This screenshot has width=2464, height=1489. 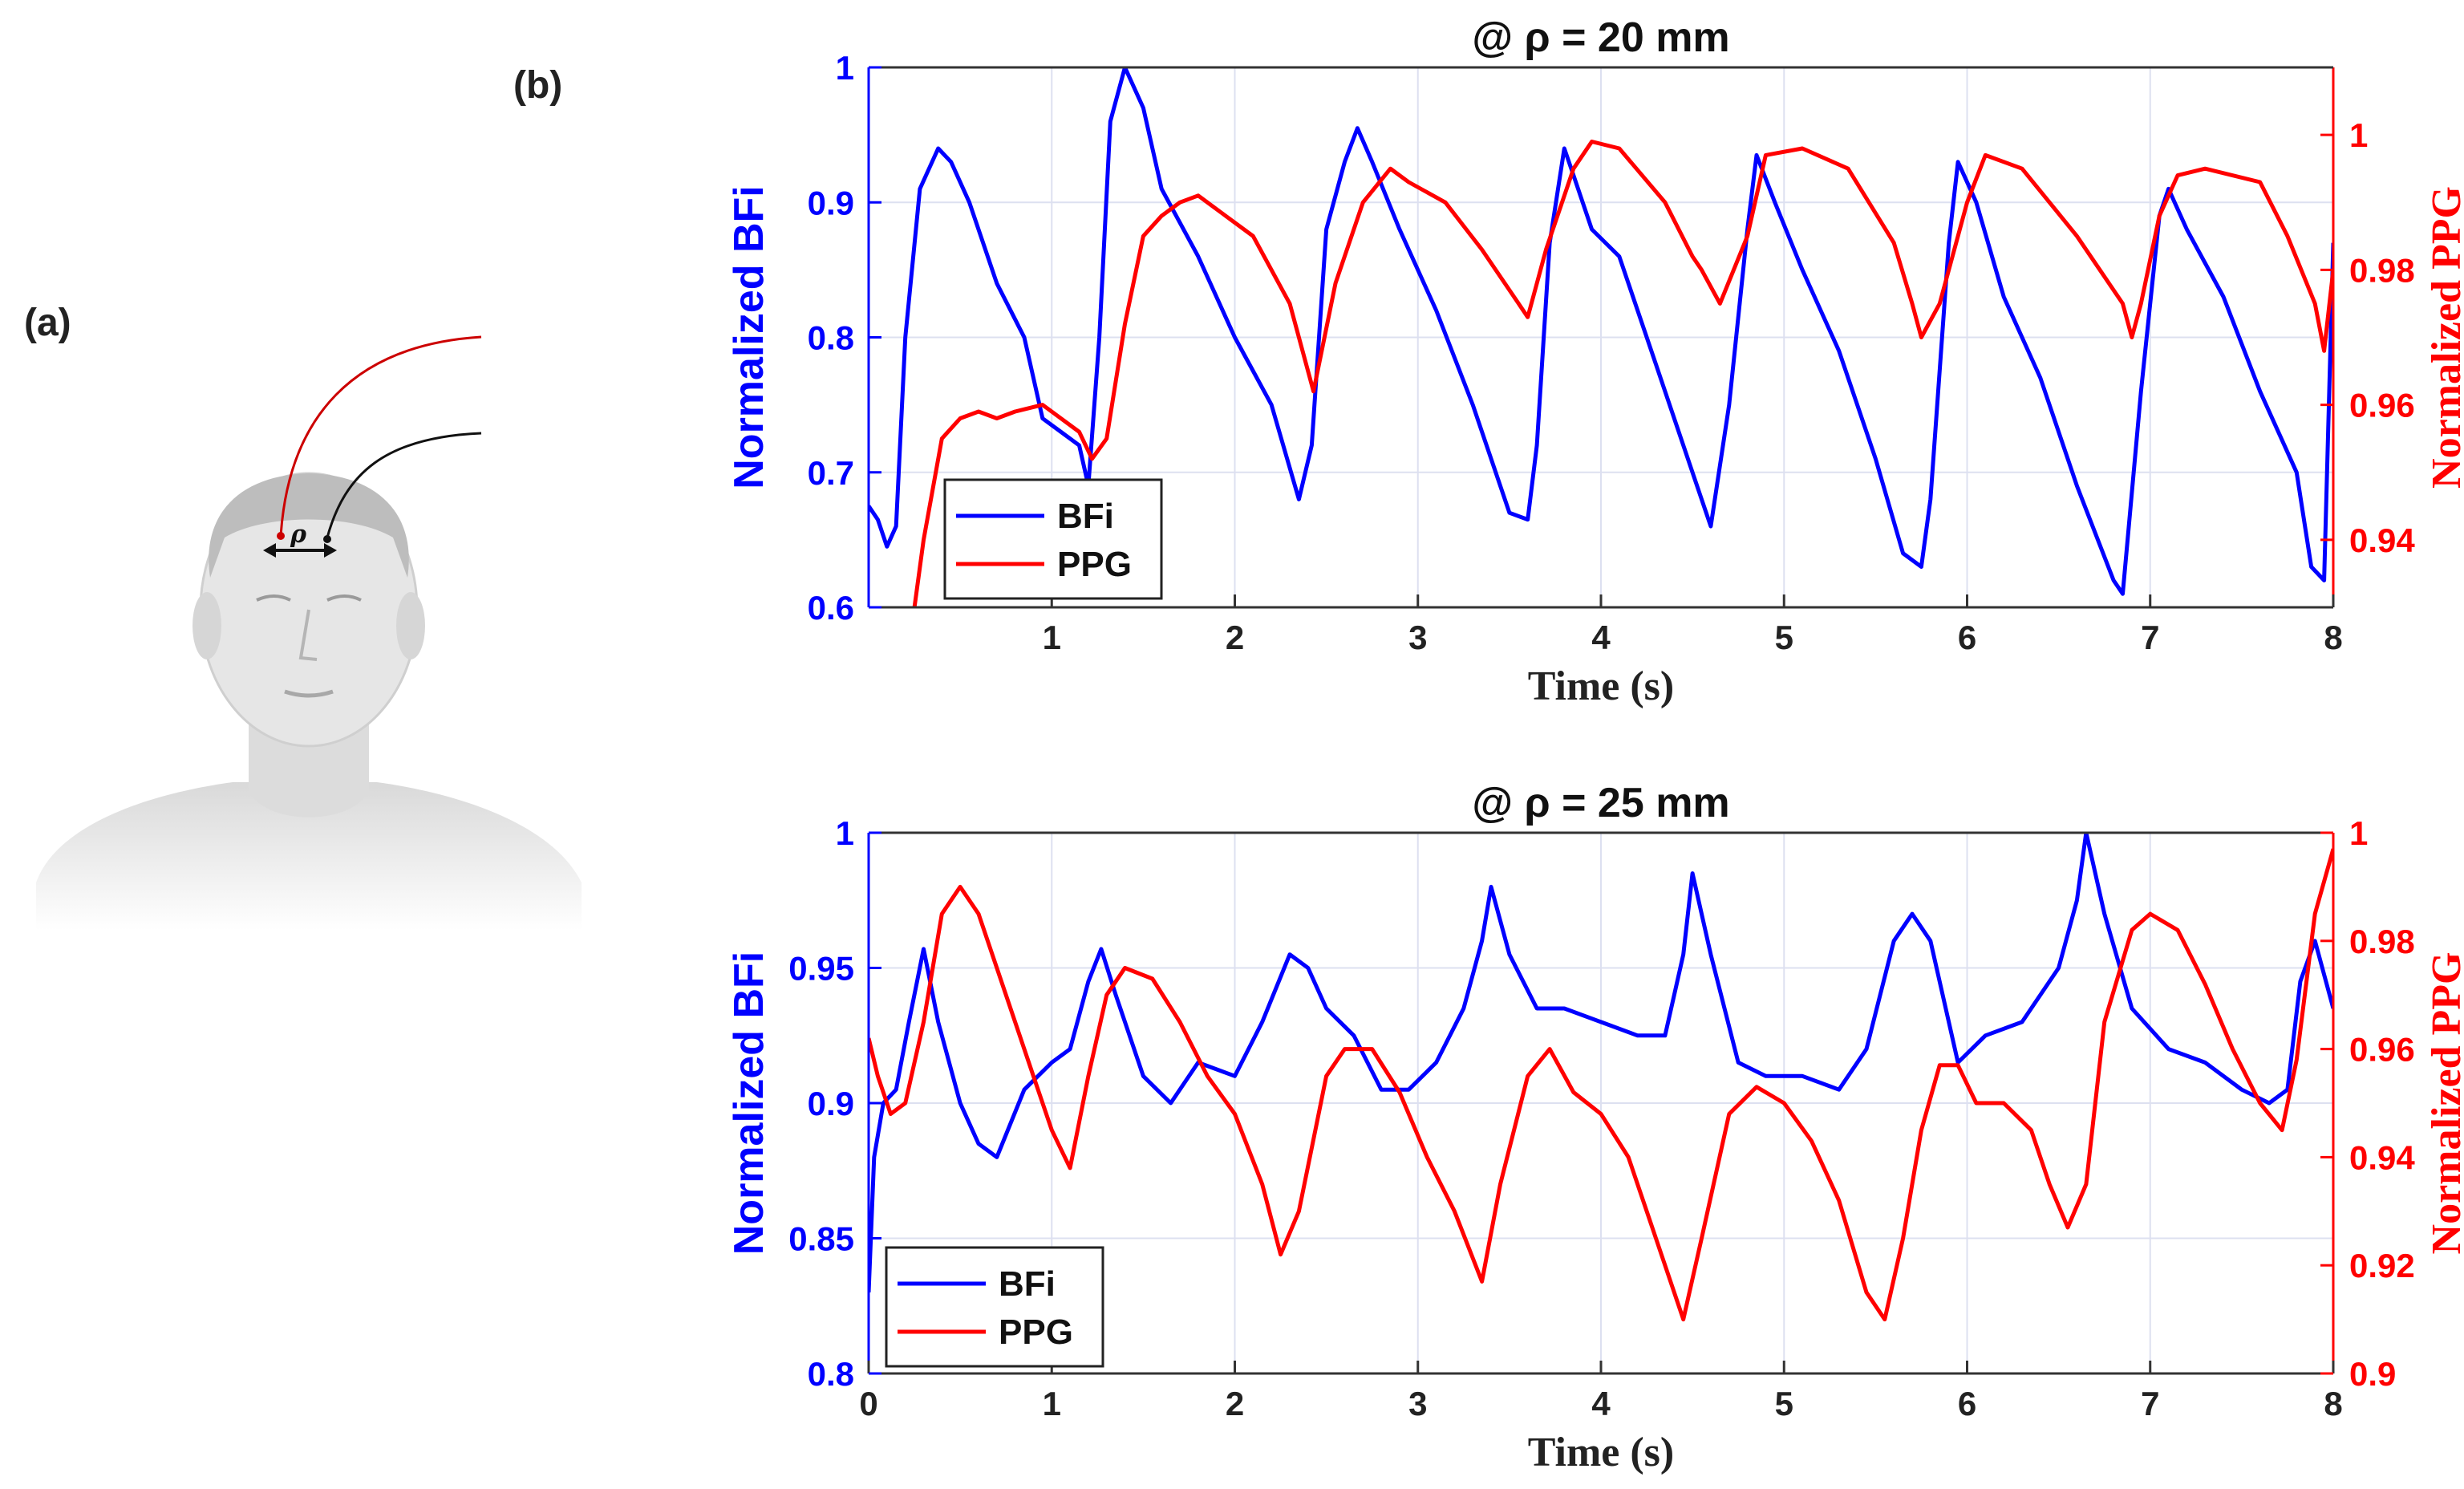 What do you see at coordinates (309, 693) in the screenshot?
I see `mouth` at bounding box center [309, 693].